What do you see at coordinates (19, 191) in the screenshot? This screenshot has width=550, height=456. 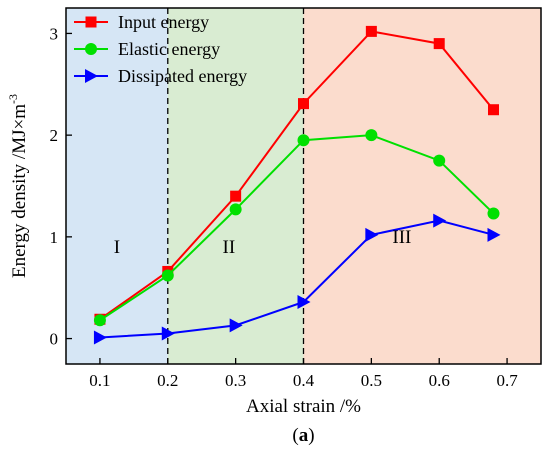 I see `y-axis-title-main: Energy density /MJ×m` at bounding box center [19, 191].